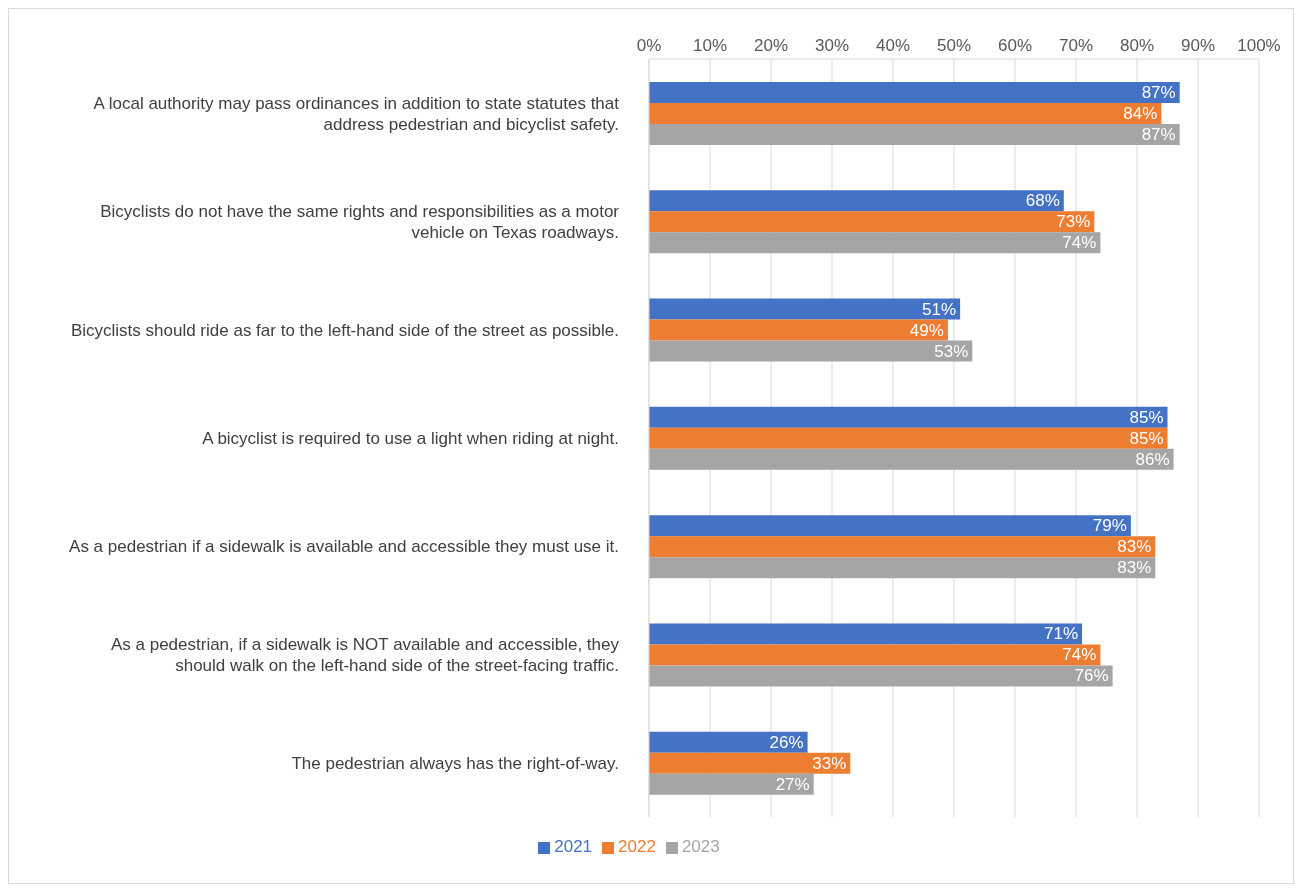 The height and width of the screenshot is (894, 1304). What do you see at coordinates (360, 221) in the screenshot?
I see `y-tick-label: Bicyclists do not have the same rights and responsibilities as a motor vehicle on Texas roadways.` at bounding box center [360, 221].